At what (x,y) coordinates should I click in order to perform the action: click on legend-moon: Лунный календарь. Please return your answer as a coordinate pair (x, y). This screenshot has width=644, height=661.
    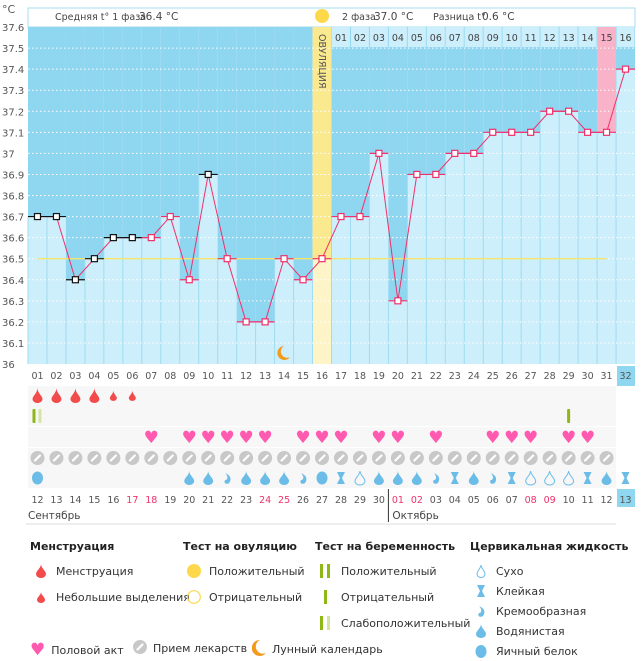
    Looking at the image, I should click on (317, 649).